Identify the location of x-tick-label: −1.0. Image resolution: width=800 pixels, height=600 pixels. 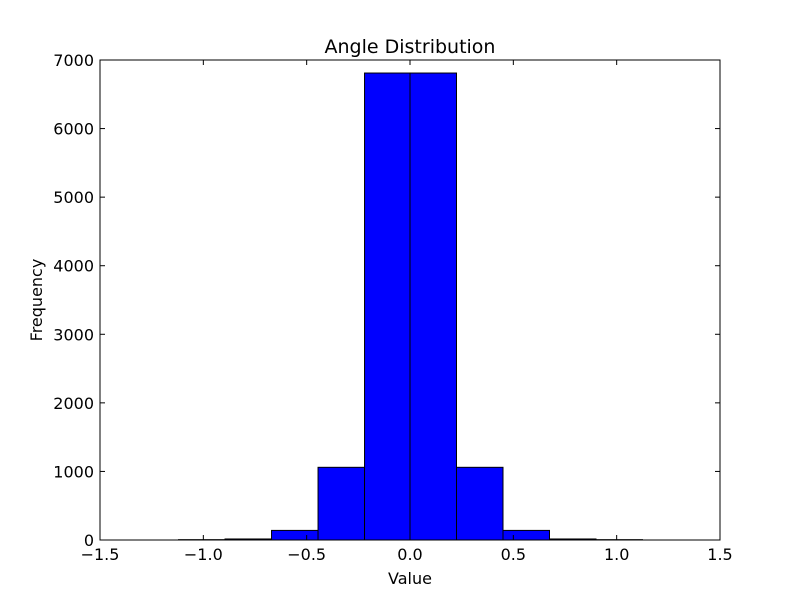
(203, 554).